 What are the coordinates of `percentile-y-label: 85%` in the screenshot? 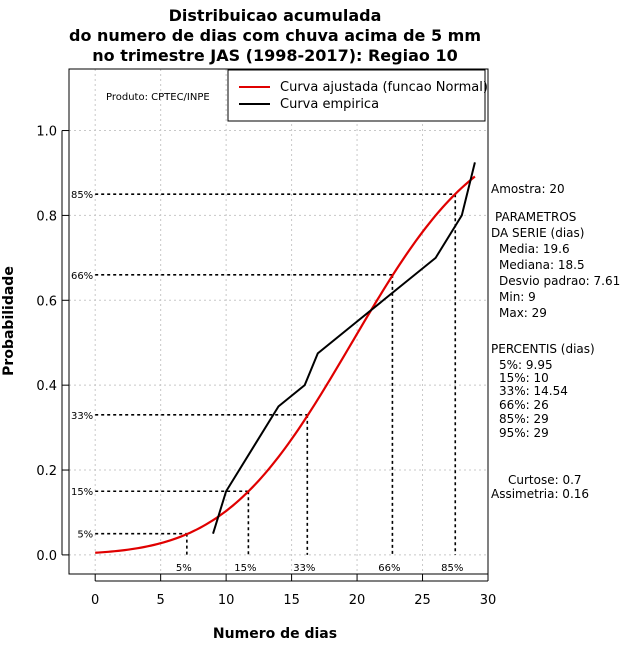 It's located at (82, 195).